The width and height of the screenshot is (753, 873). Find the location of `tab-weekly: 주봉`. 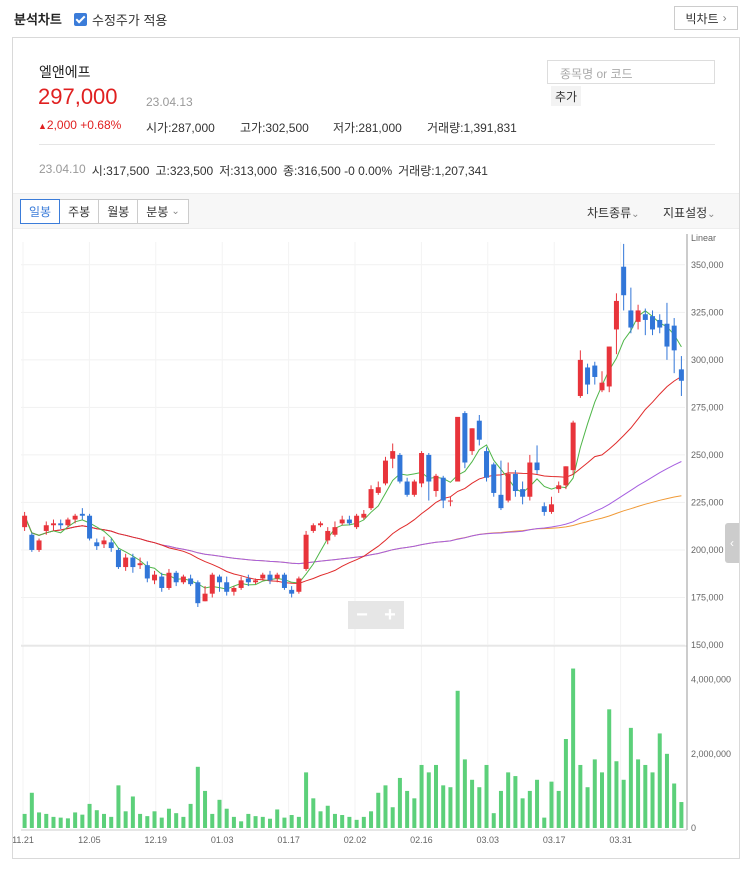

tab-weekly: 주봉 is located at coordinates (79, 211).